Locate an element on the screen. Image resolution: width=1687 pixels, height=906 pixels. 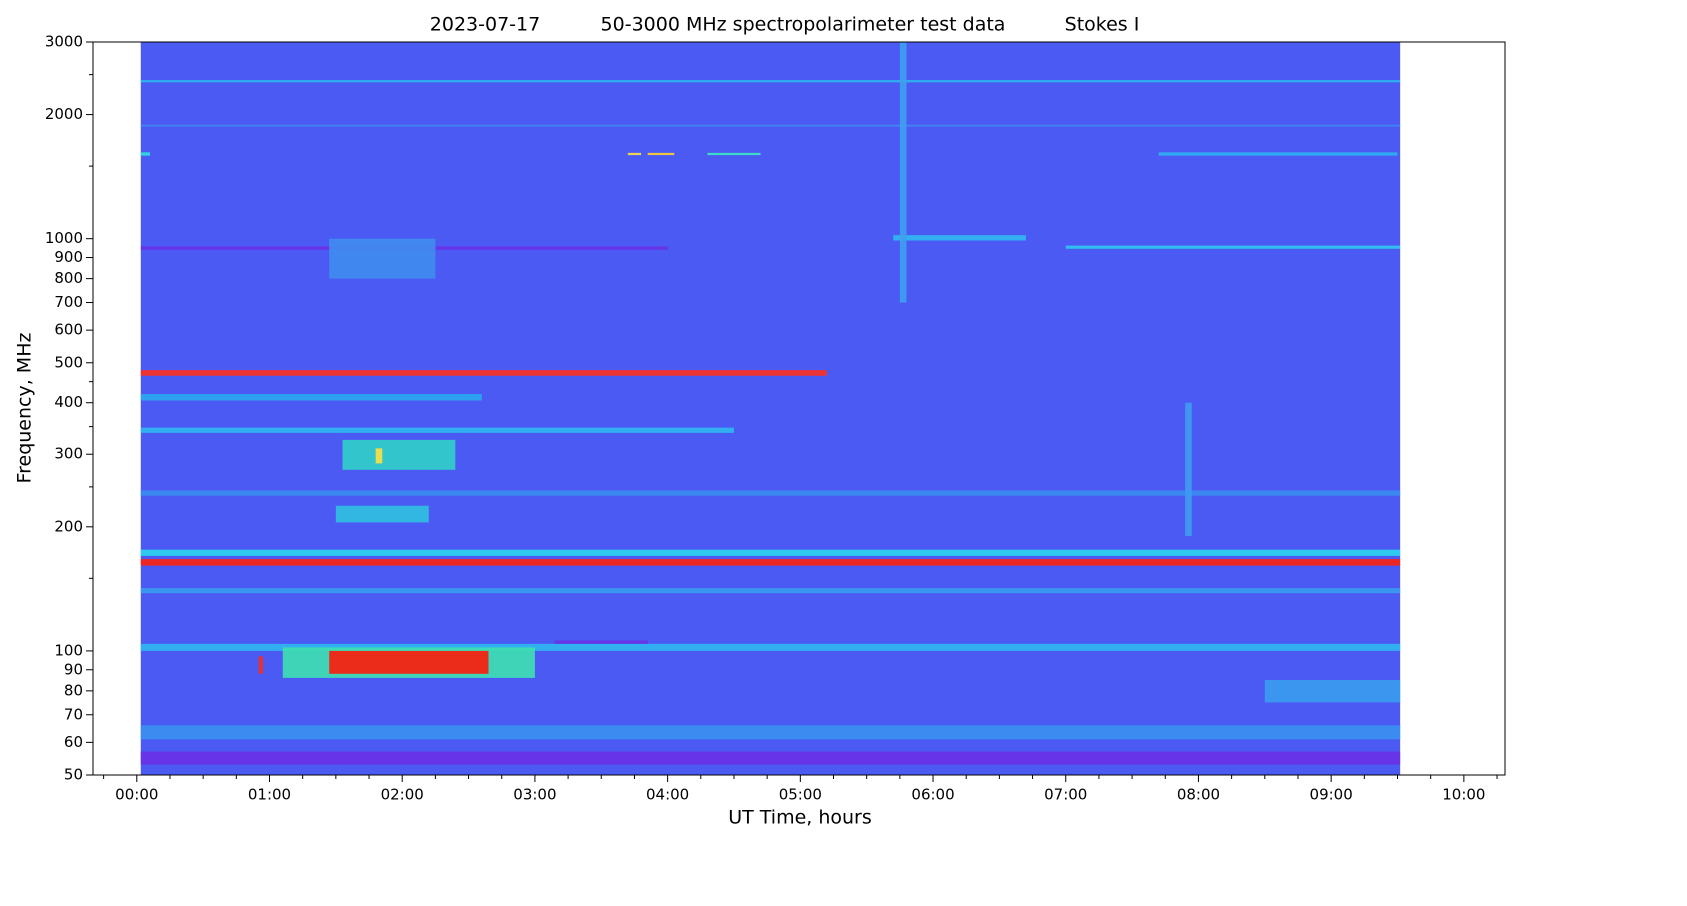
x-tick-label: 03:00 is located at coordinates (534, 795).